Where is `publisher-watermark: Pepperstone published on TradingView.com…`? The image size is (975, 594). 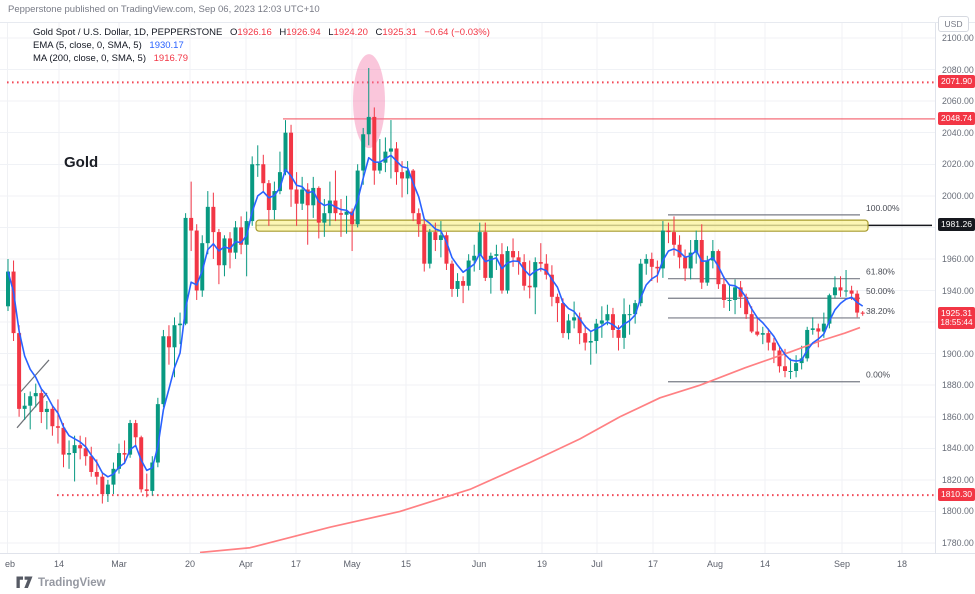
publisher-watermark: Pepperstone published on TradingView.com… is located at coordinates (164, 9).